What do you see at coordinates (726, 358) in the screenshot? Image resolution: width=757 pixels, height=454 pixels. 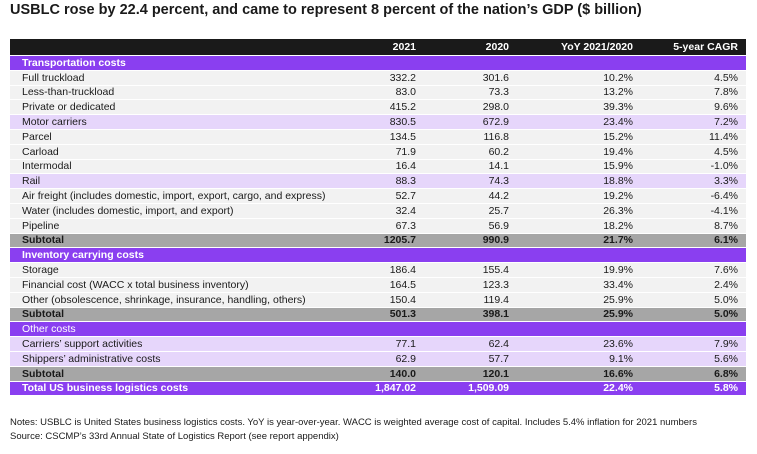 I see `value-cell: 5.6%` at bounding box center [726, 358].